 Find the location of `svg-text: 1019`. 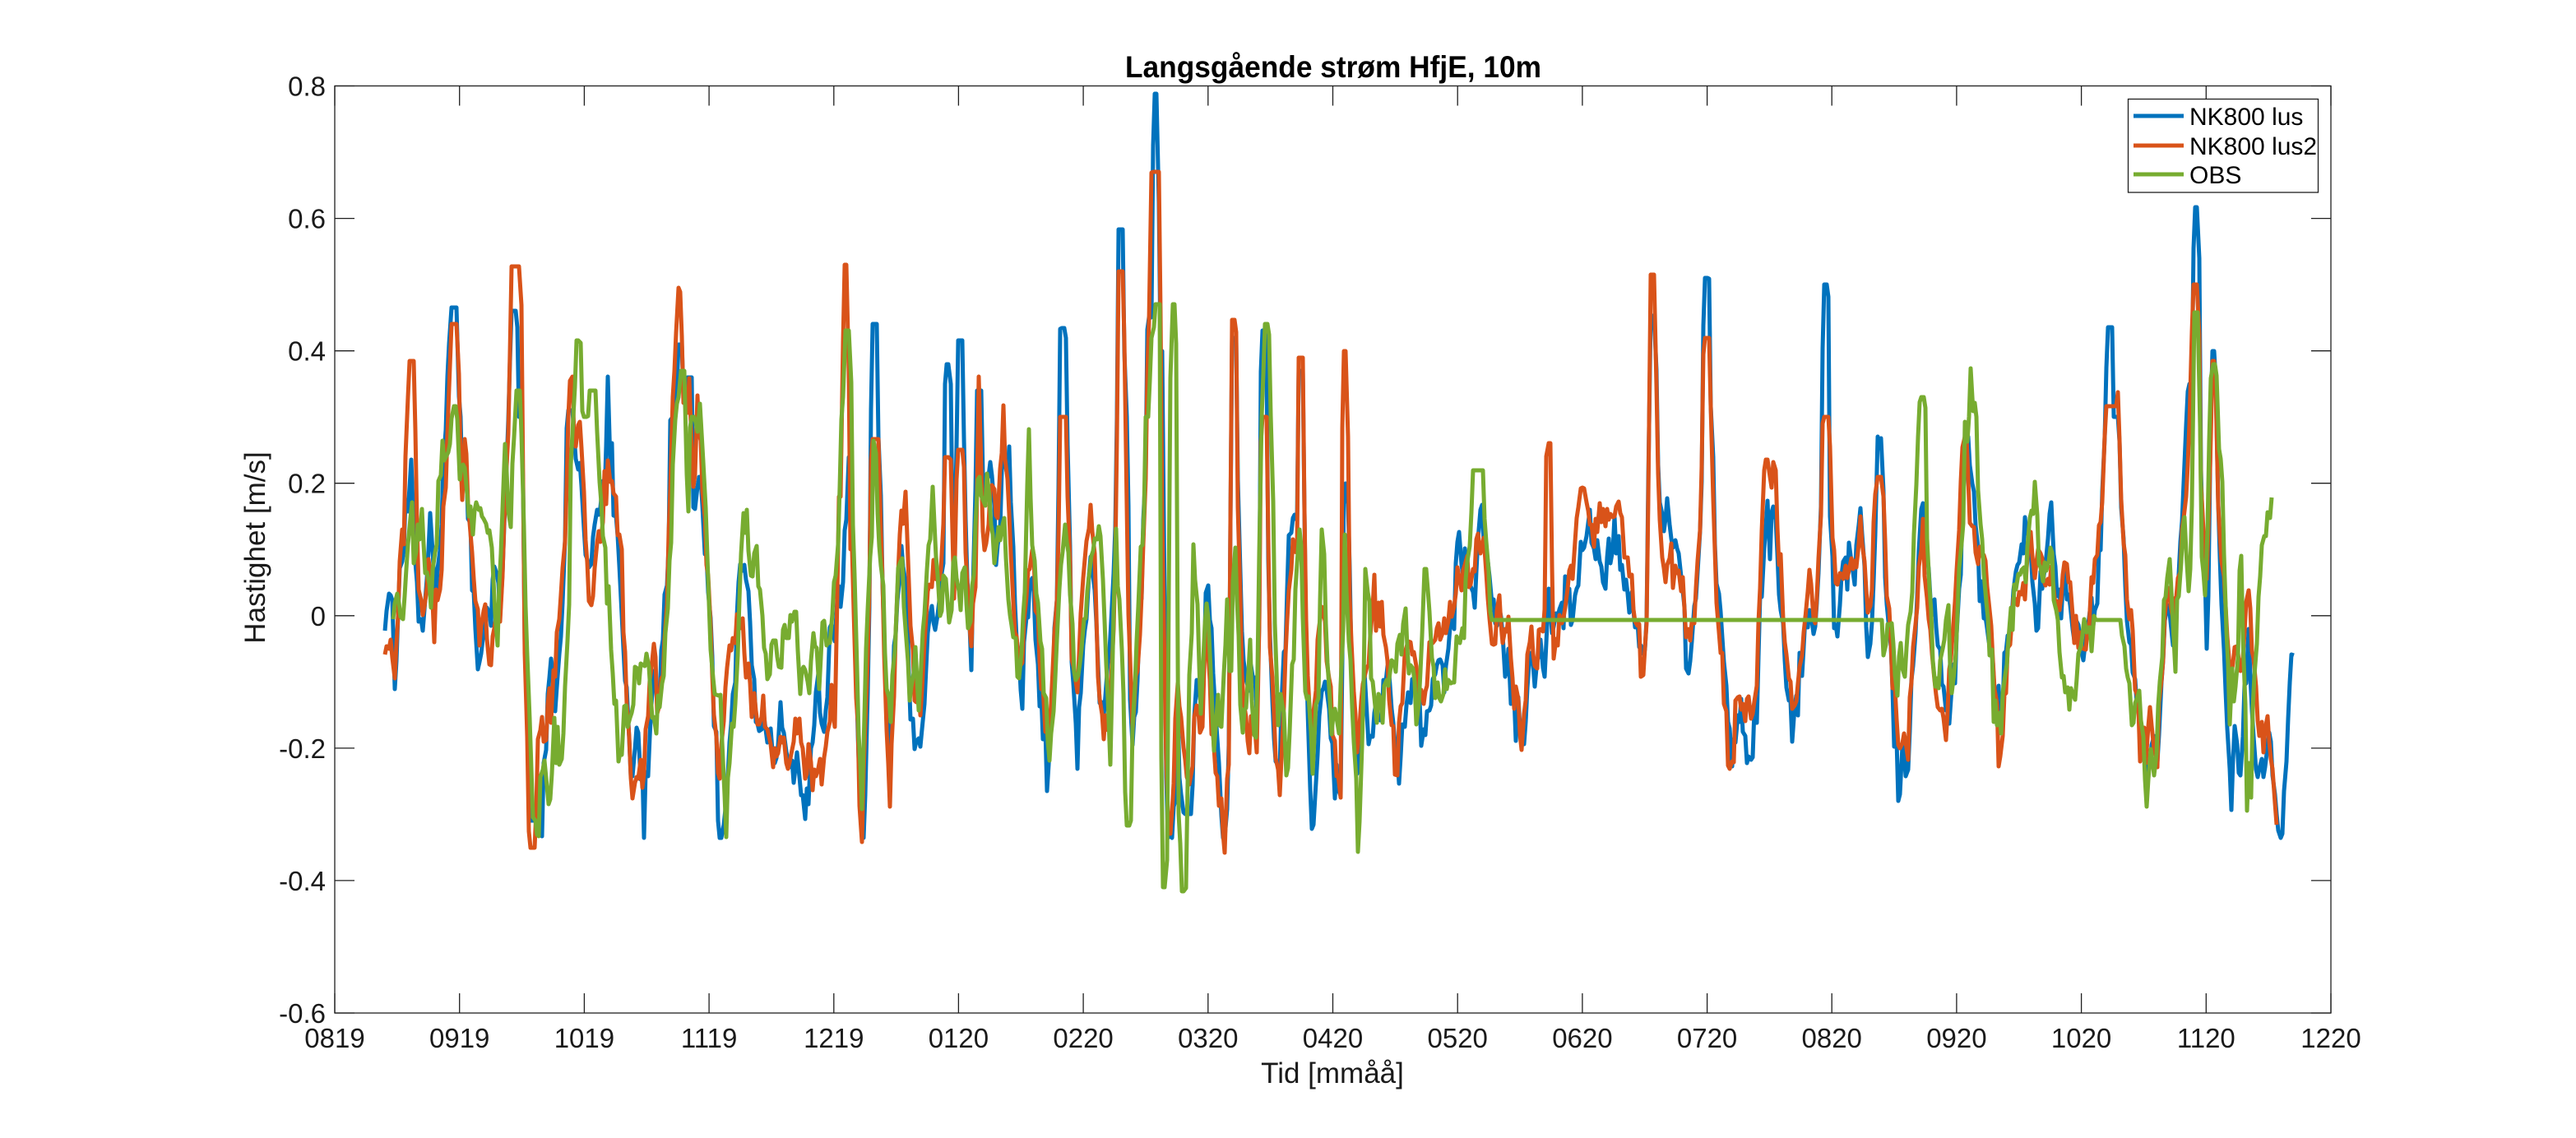

svg-text: 1019 is located at coordinates (584, 1038).